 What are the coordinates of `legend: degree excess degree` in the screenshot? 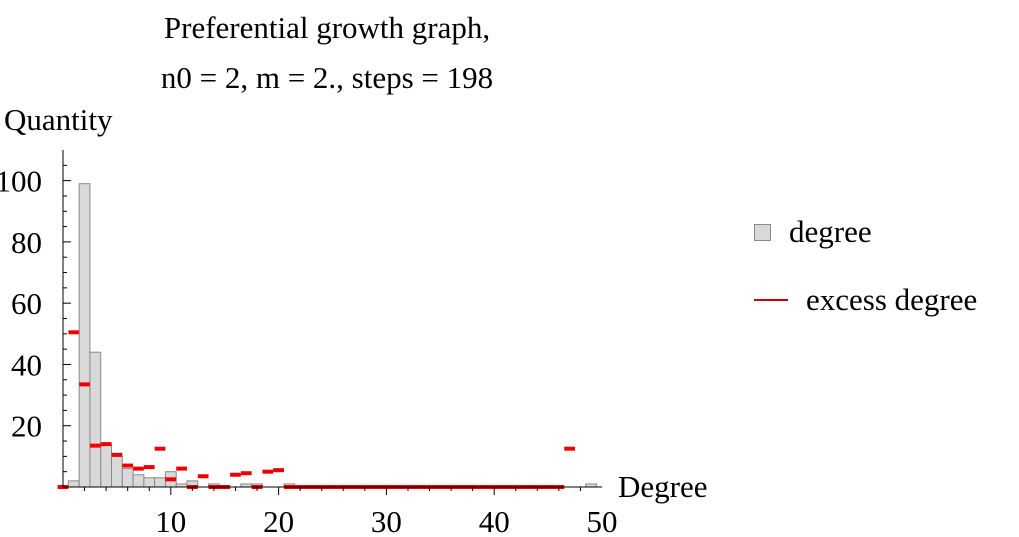 It's located at (865, 280).